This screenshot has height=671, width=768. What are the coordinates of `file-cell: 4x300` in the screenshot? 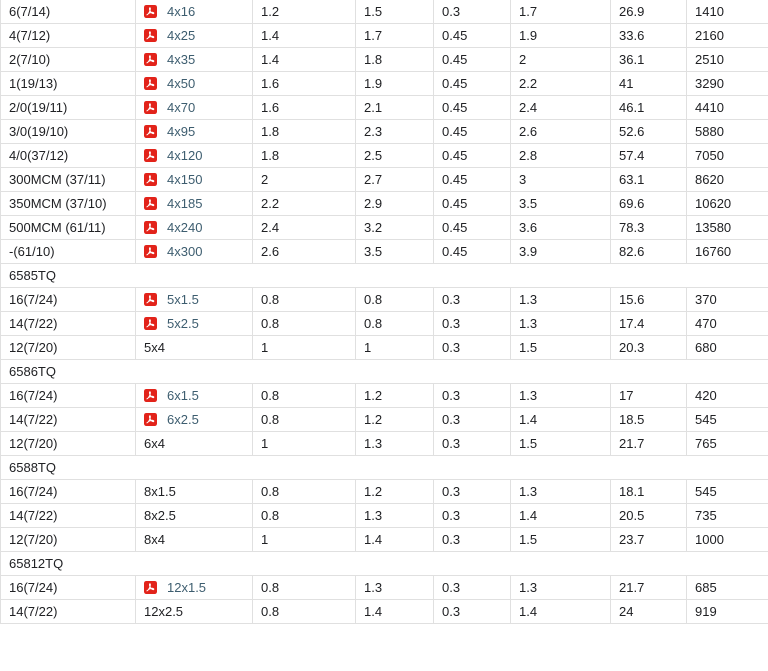 It's located at (194, 251).